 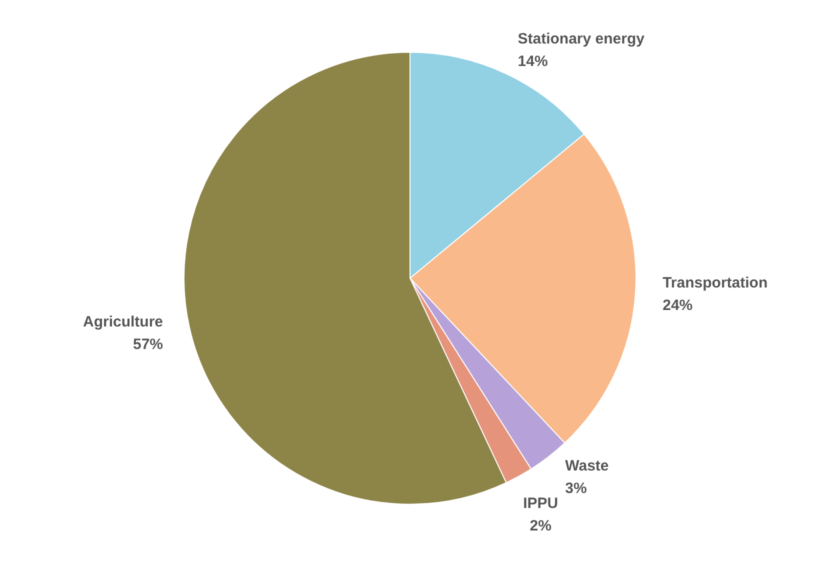 I want to click on slice-label: IPPU, so click(x=540, y=503).